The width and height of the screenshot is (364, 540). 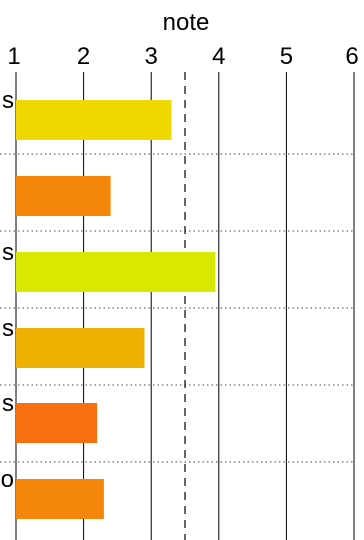 I want to click on x-tick-label-6: 6, so click(x=351, y=56).